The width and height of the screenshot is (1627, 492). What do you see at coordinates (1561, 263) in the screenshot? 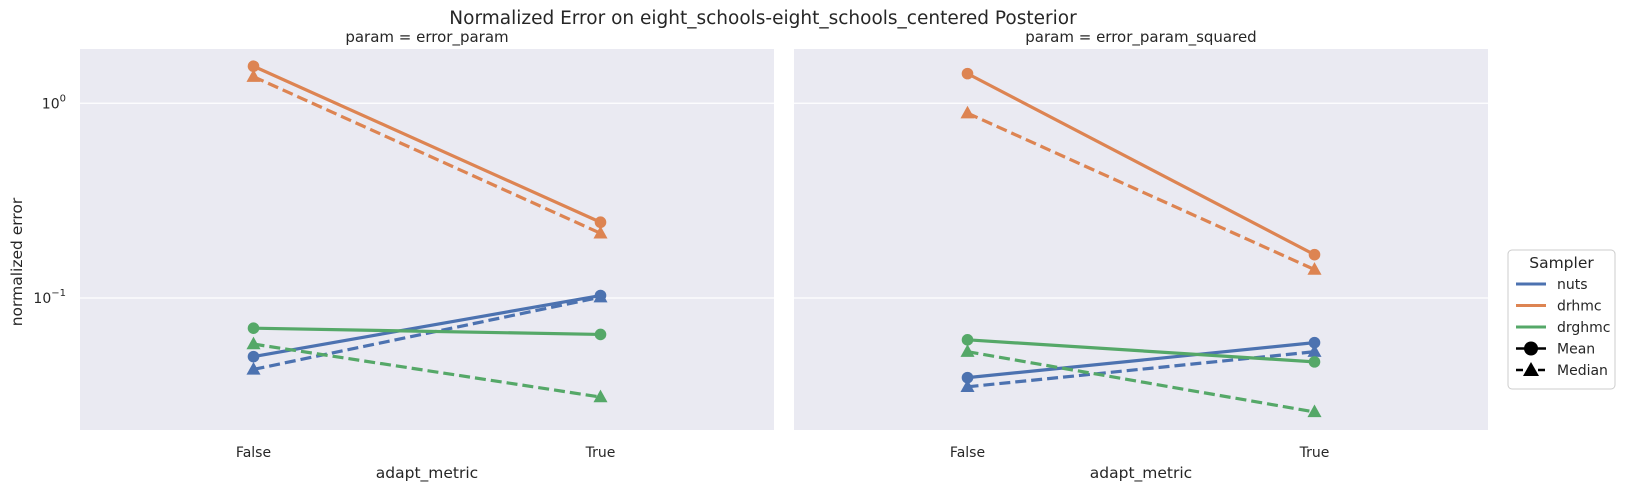
I see `legend-title: Sampler` at bounding box center [1561, 263].